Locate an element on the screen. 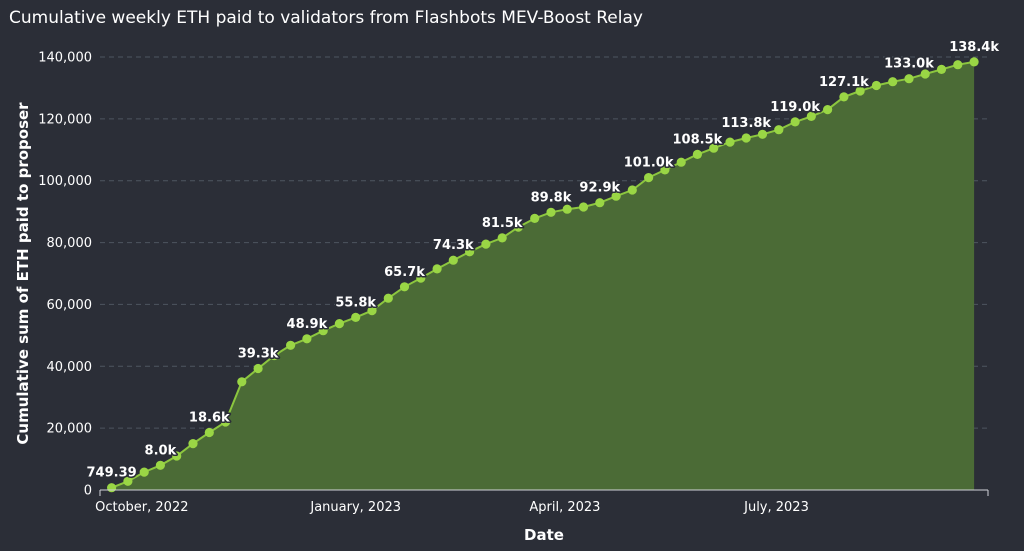 Image resolution: width=1024 pixels, height=551 pixels. data-label: 18.6k is located at coordinates (209, 418).